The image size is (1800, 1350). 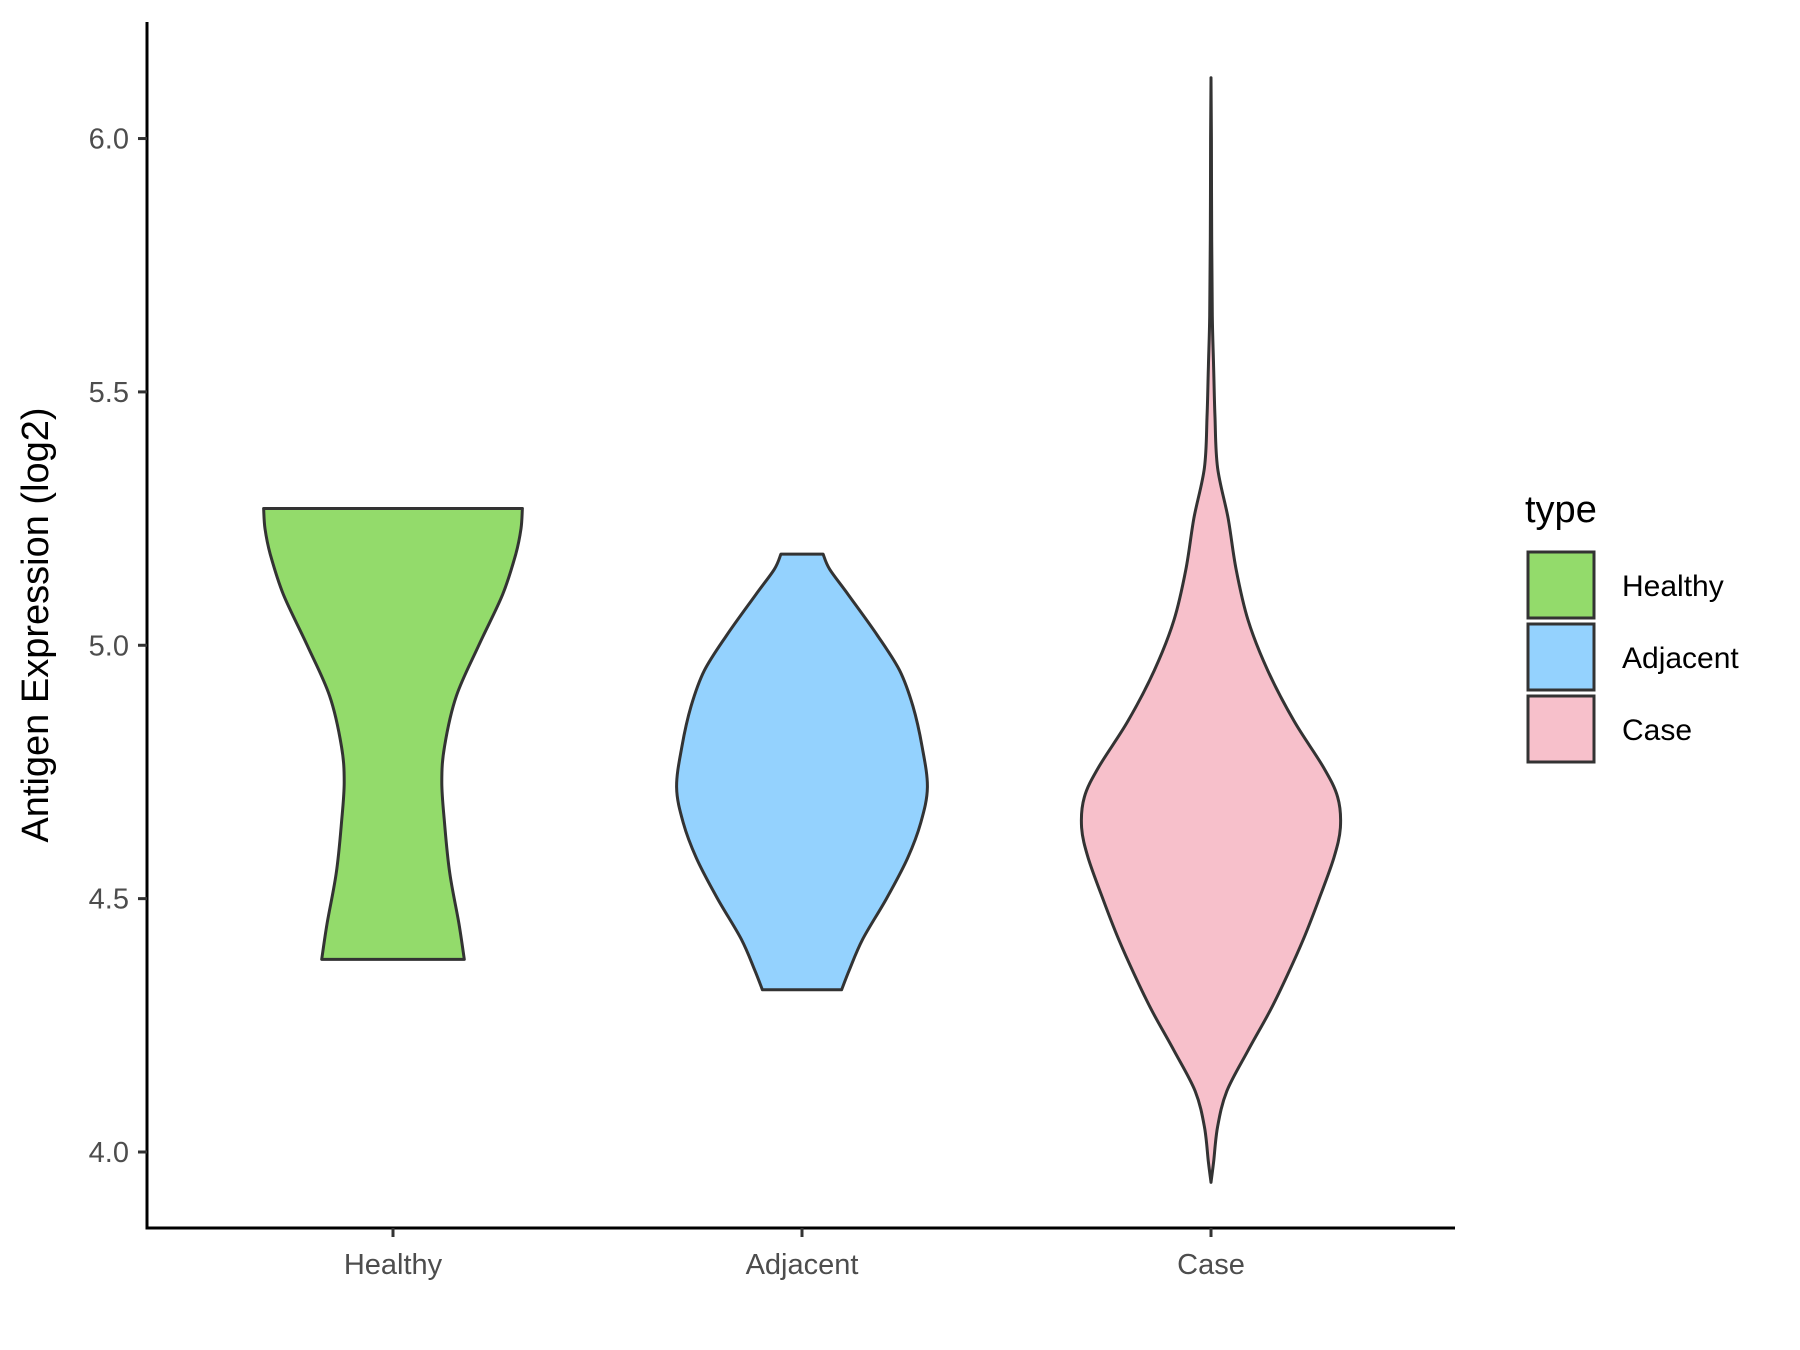 I want to click on y-tick-label: 4.5, so click(x=109, y=900).